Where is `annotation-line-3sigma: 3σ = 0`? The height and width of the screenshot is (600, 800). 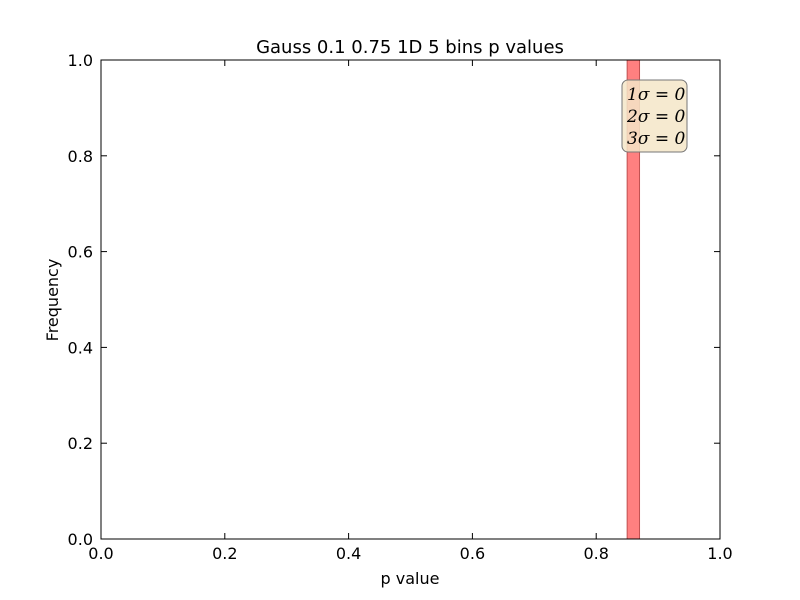
annotation-line-3sigma: 3σ = 0 is located at coordinates (656, 139).